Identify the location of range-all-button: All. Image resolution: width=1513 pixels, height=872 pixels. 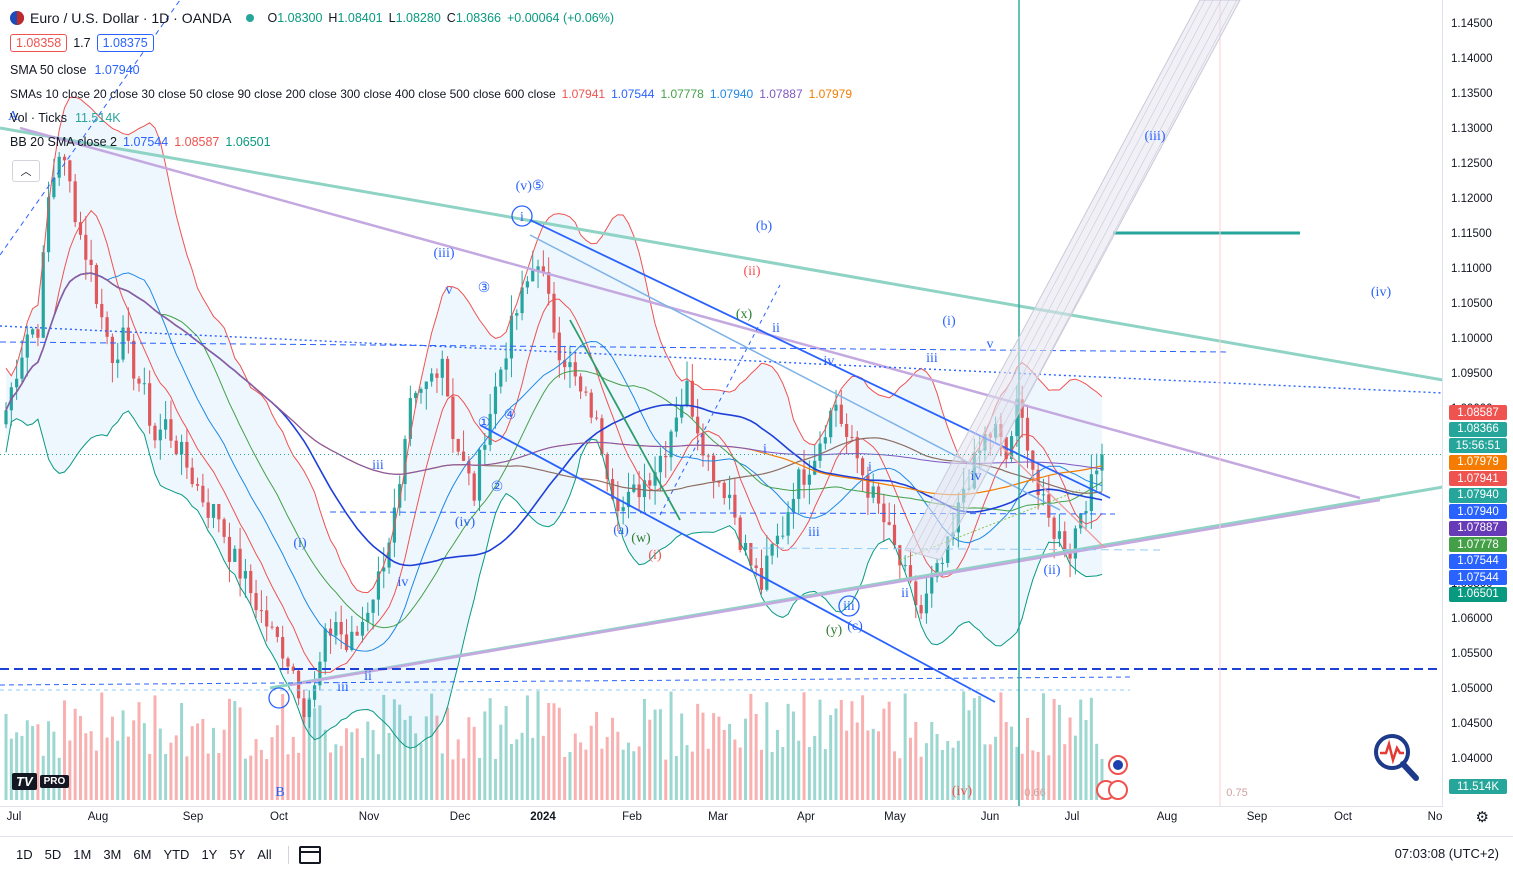
(264, 854).